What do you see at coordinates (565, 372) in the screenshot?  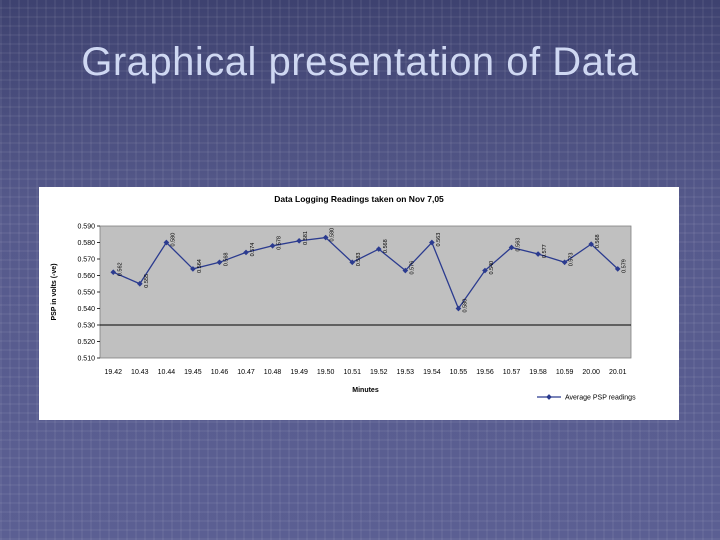 I see `x-tick-label: 10.59` at bounding box center [565, 372].